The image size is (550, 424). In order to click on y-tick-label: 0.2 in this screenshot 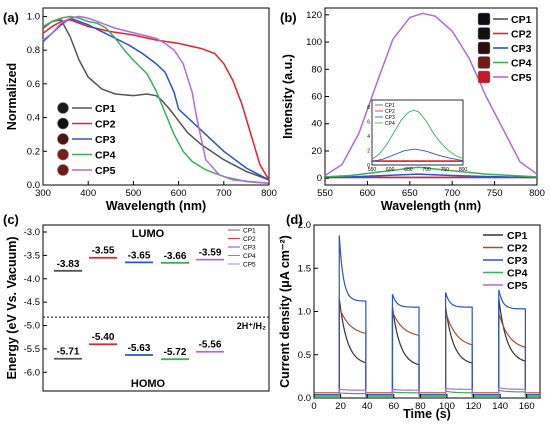, I will do `click(33, 151)`.